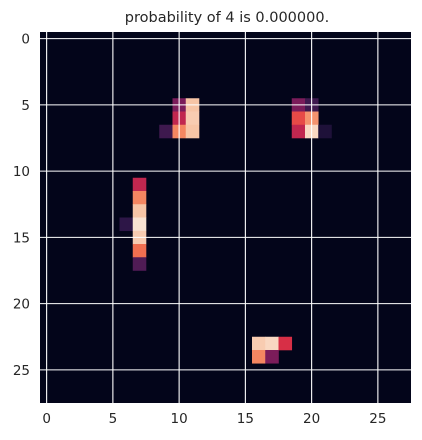 This screenshot has width=422, height=440. I want to click on y-axis-ticks: 0 5 10 15 20 25, so click(21, 205).